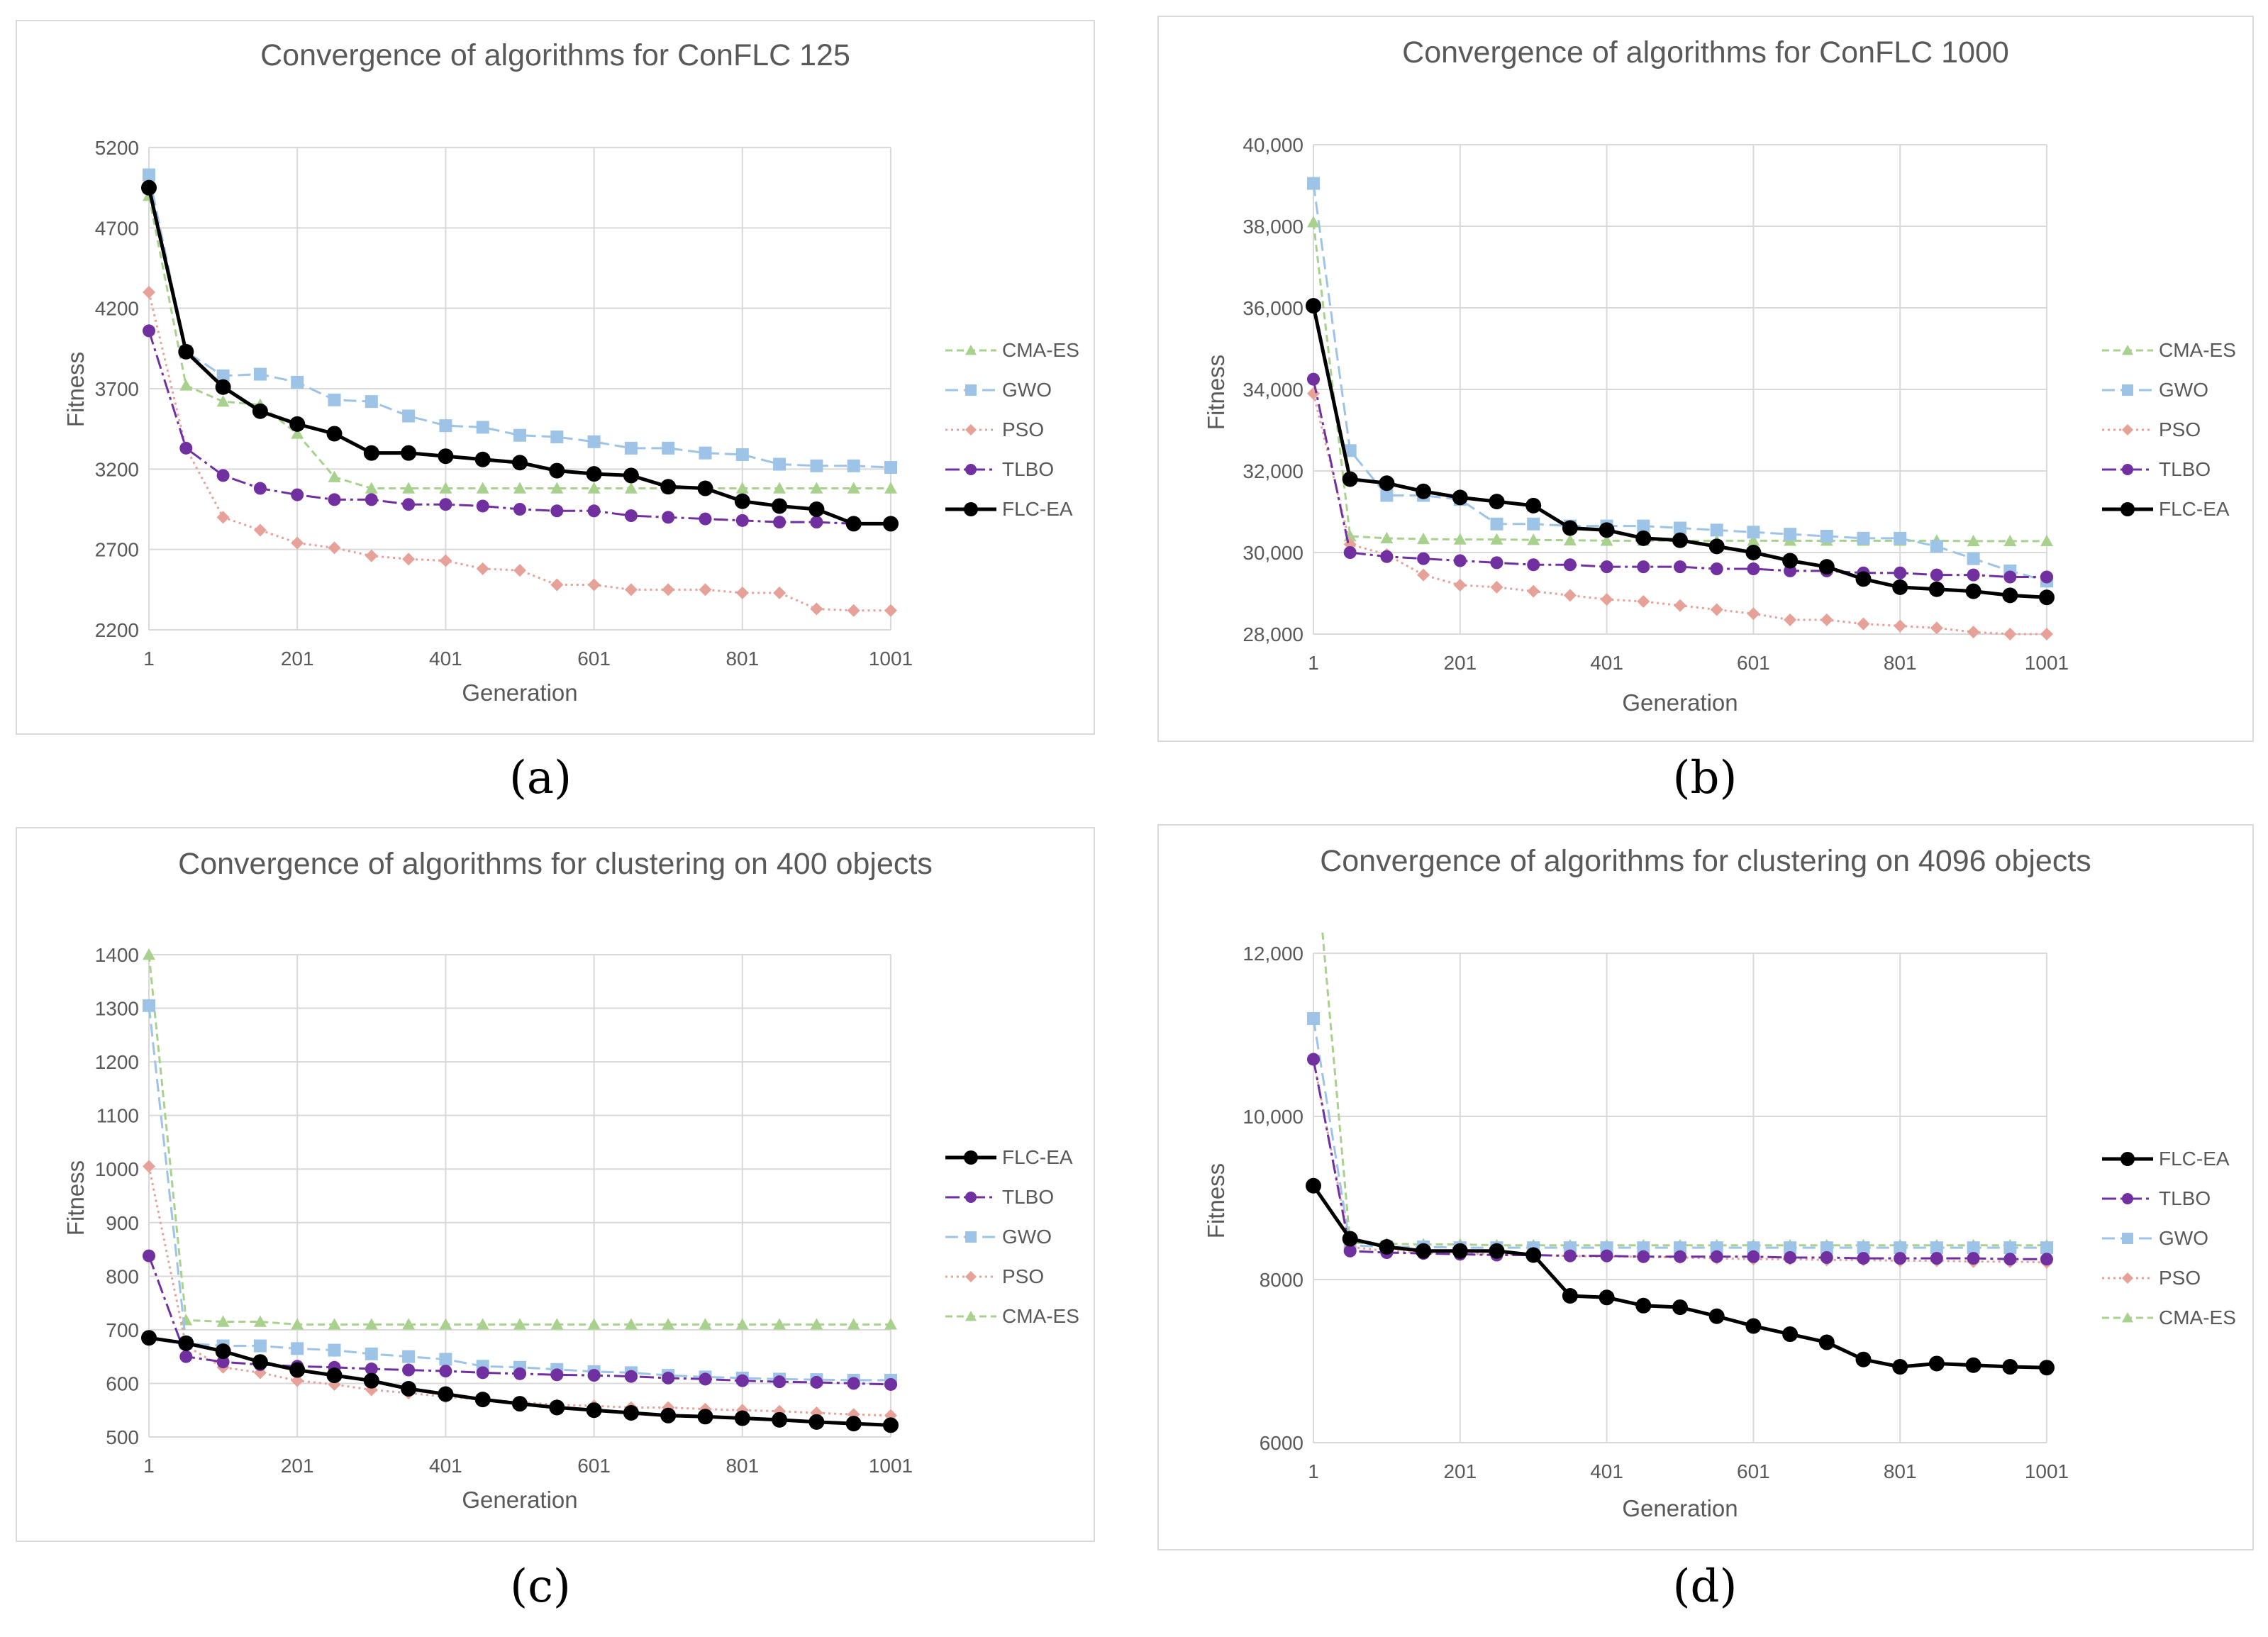 This screenshot has height=1637, width=2268. Describe the element at coordinates (1273, 471) in the screenshot. I see `y-tick-label: 32,000` at that location.